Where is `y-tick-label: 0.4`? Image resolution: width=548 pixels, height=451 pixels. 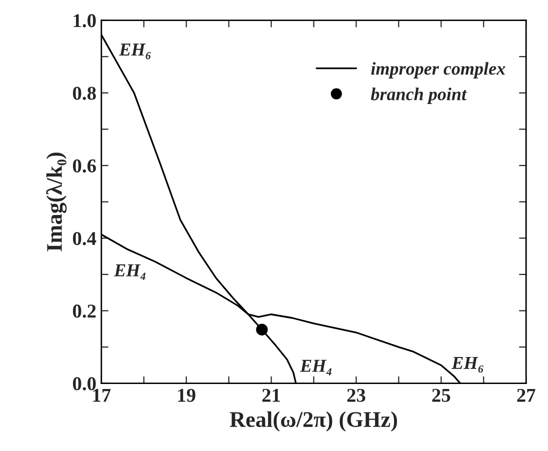
y-tick-label: 0.4 is located at coordinates (84, 239).